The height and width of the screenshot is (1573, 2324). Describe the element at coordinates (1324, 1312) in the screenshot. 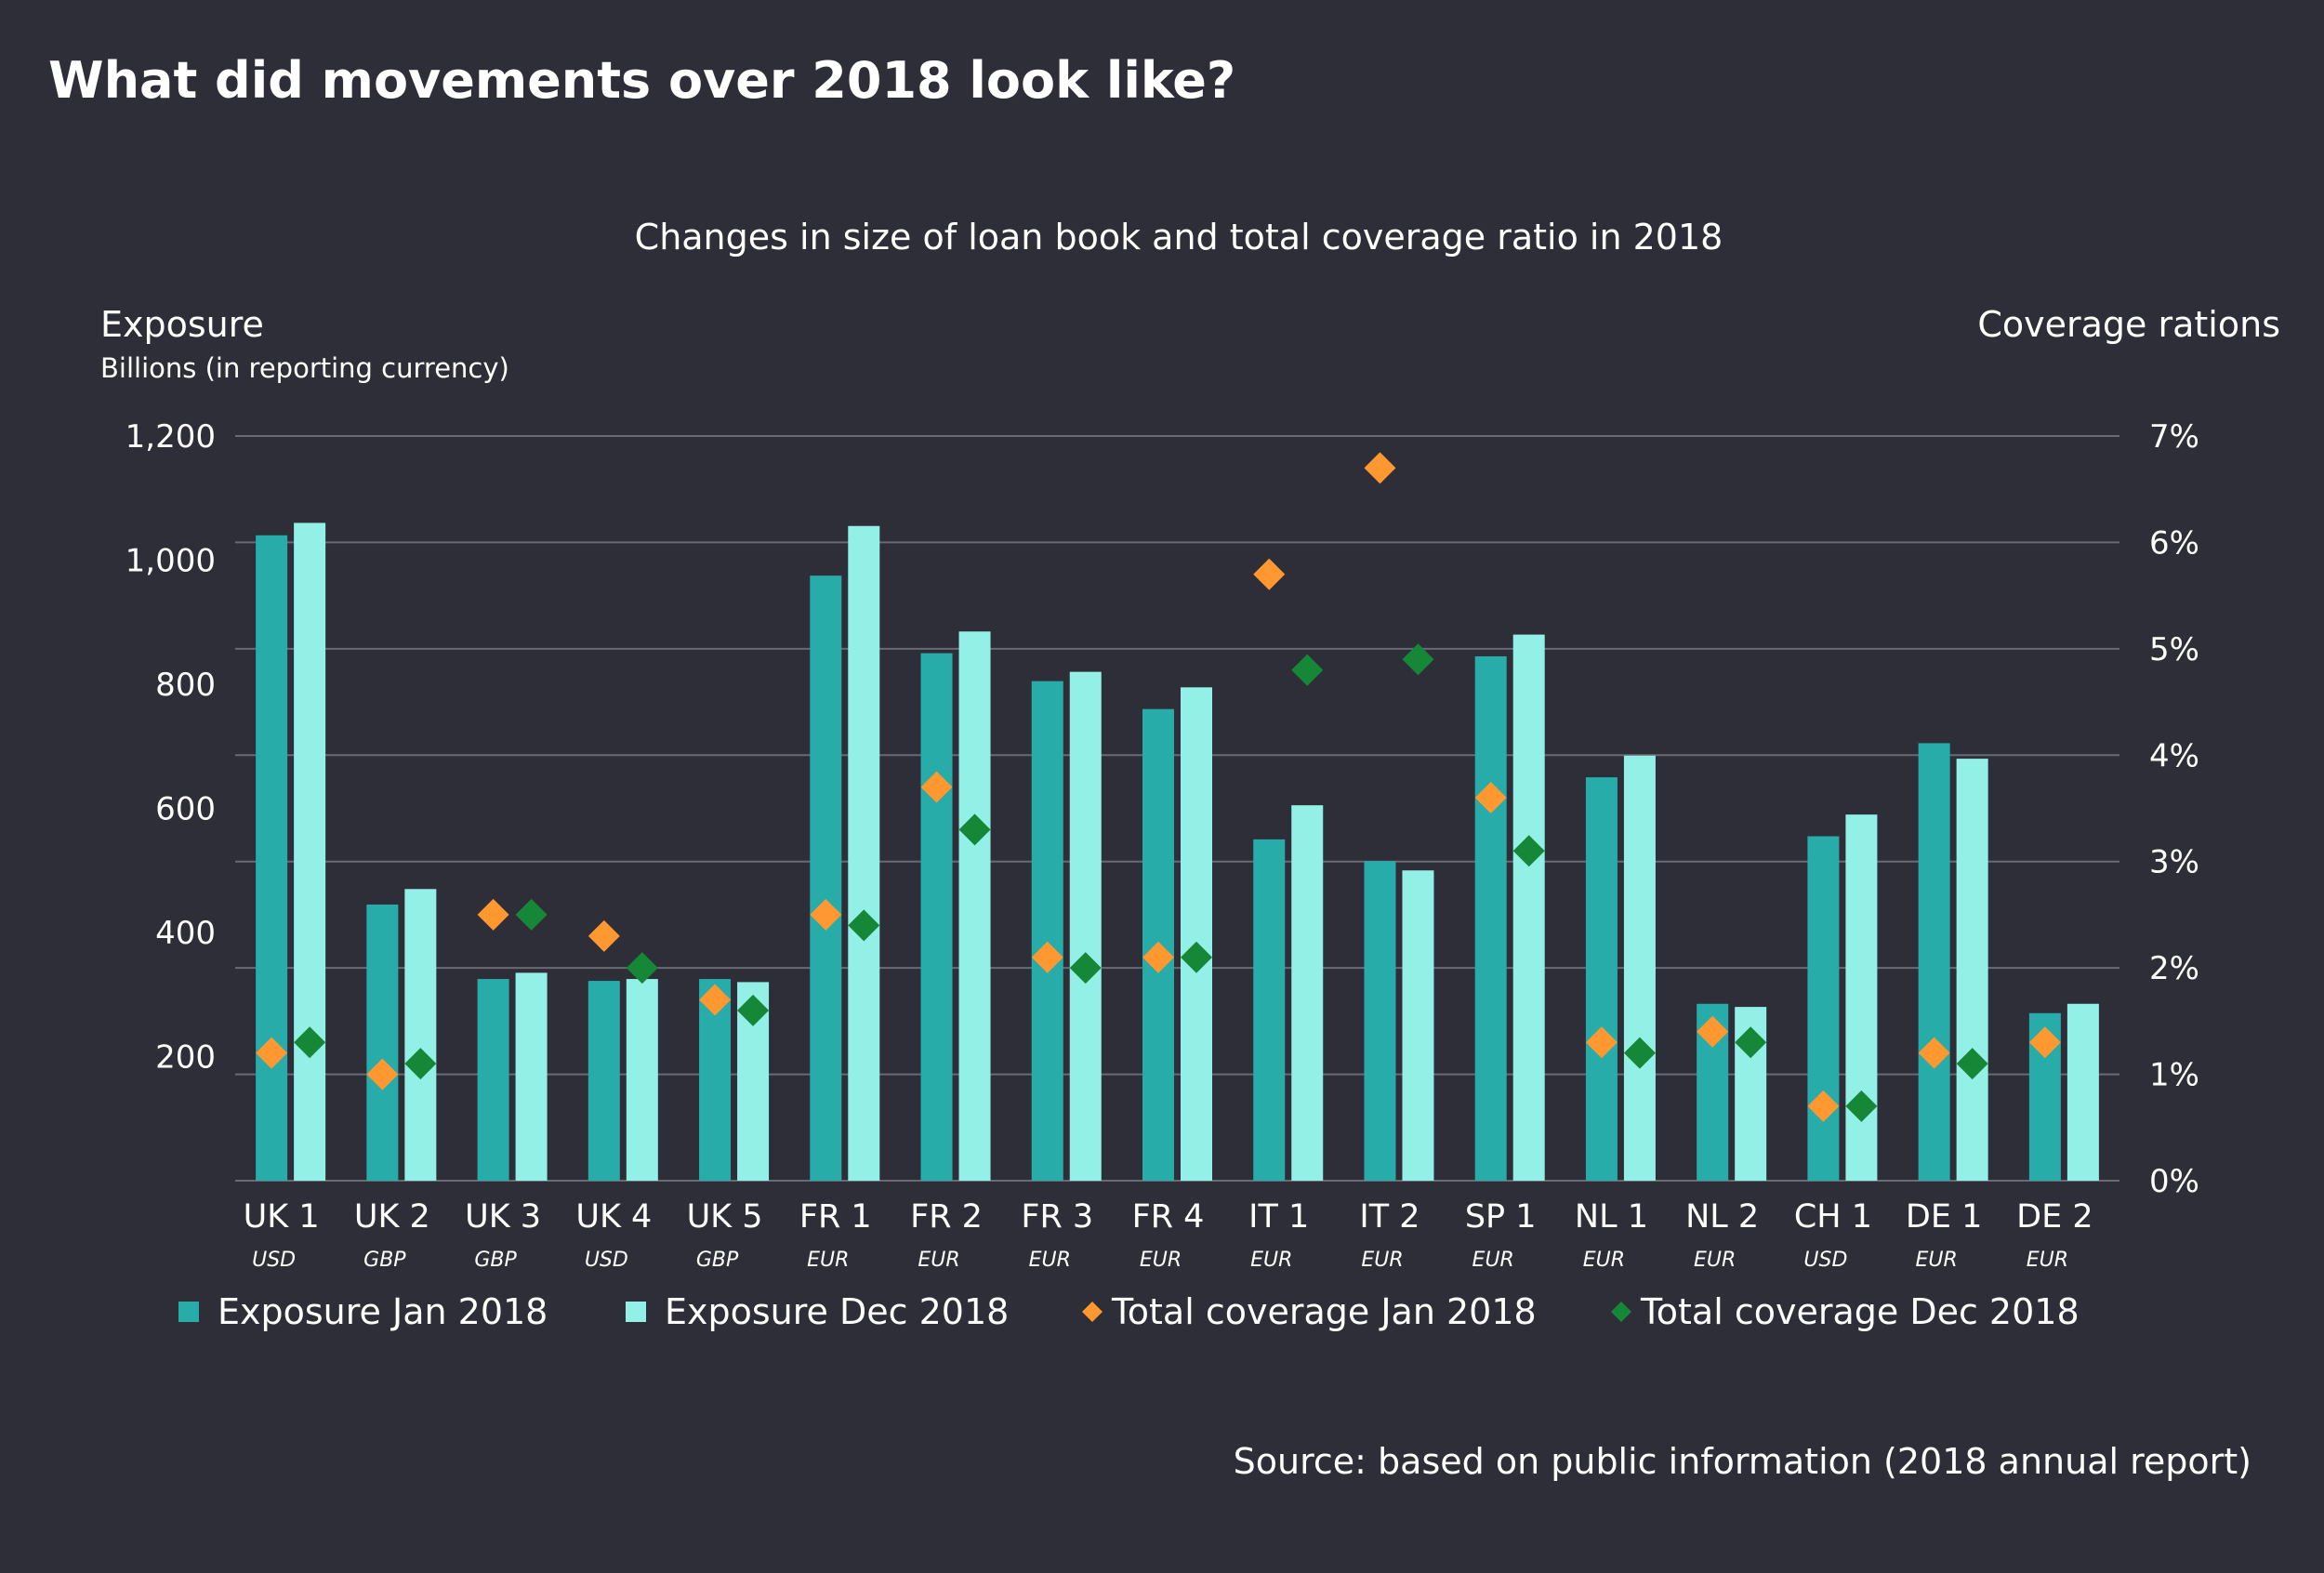

I see `legend-label: Total coverage Jan 2018` at that location.